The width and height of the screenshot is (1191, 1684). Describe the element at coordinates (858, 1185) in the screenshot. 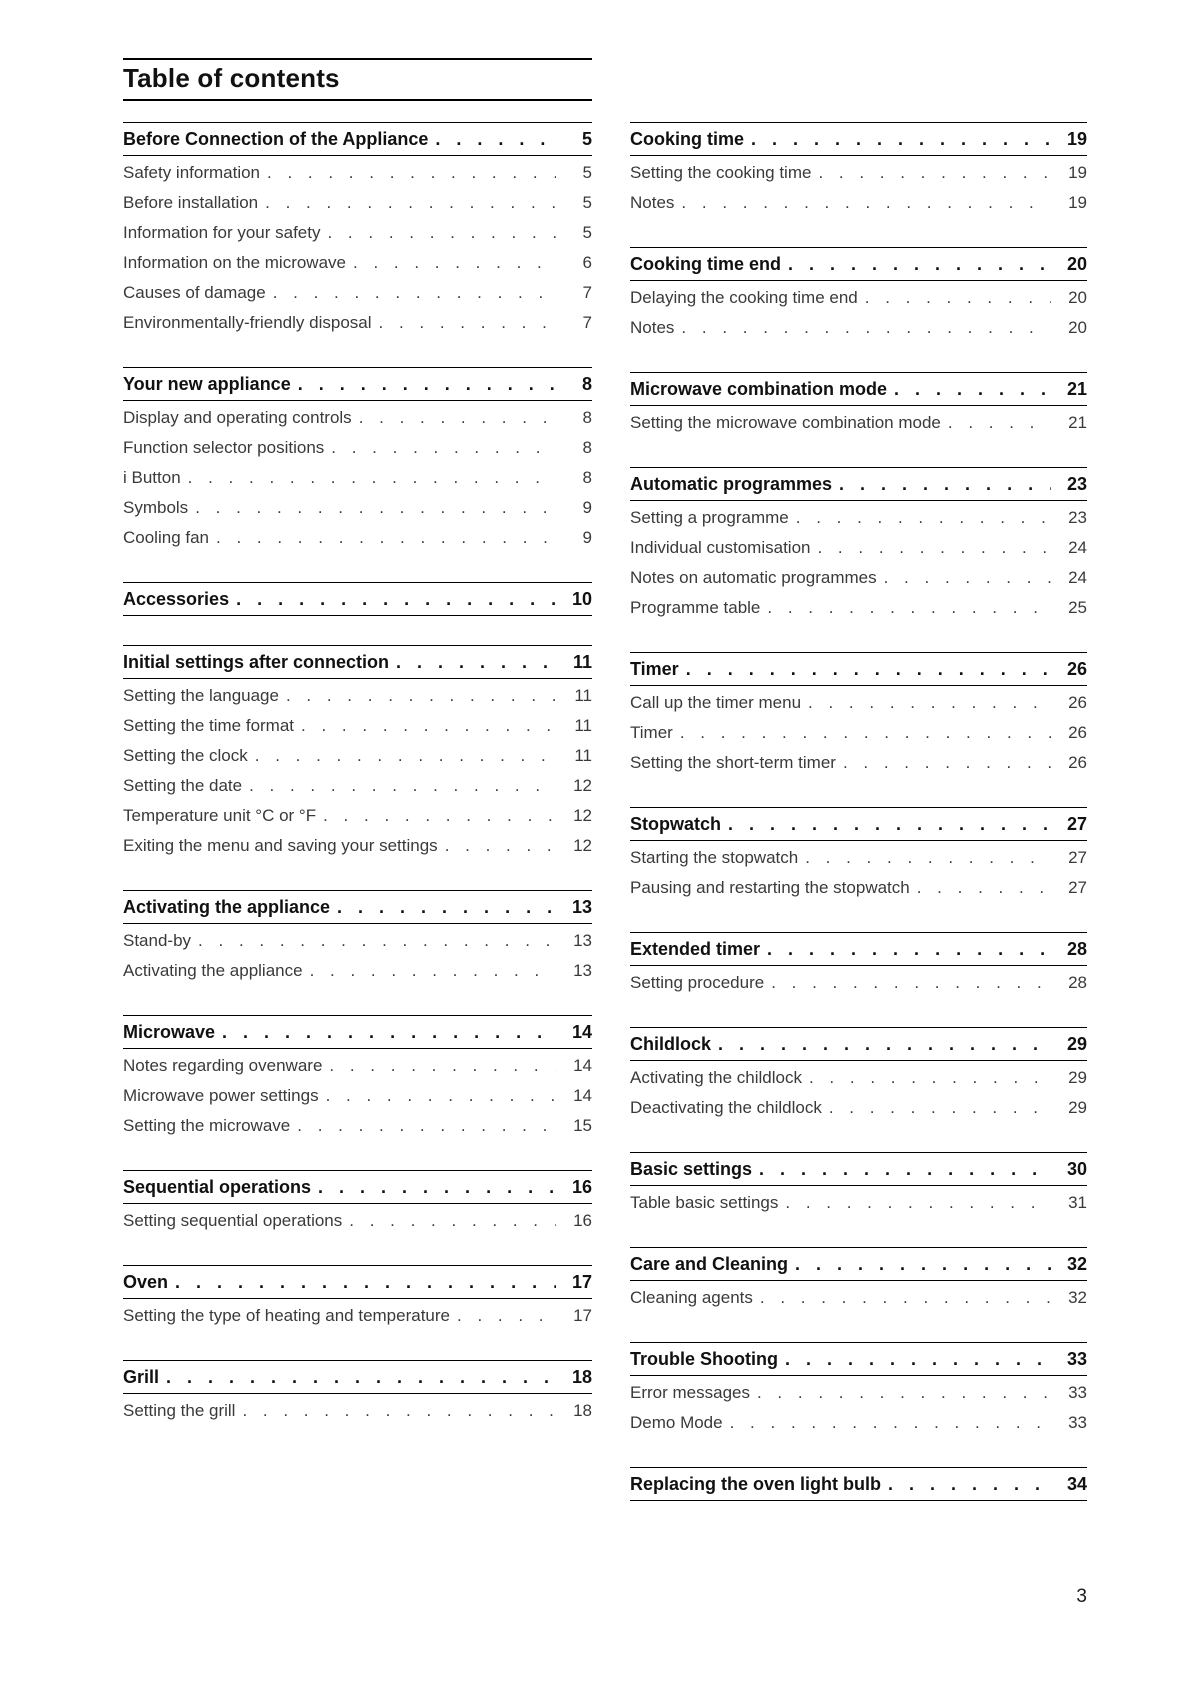

I see `toc-section: Basic settings 30 Table basic settings 31` at that location.